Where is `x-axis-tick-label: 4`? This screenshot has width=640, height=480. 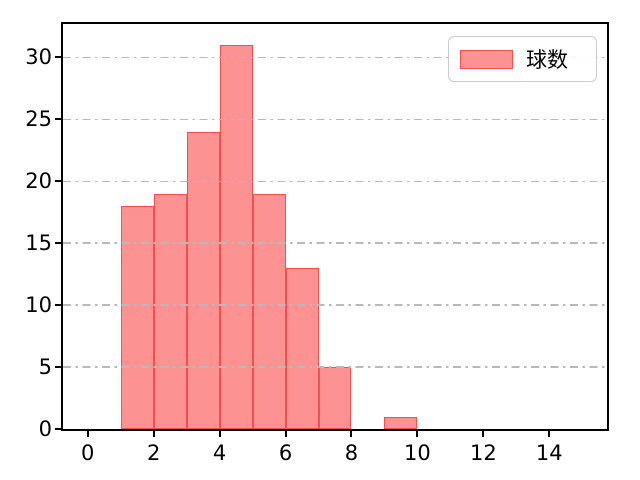
x-axis-tick-label: 4 is located at coordinates (219, 453).